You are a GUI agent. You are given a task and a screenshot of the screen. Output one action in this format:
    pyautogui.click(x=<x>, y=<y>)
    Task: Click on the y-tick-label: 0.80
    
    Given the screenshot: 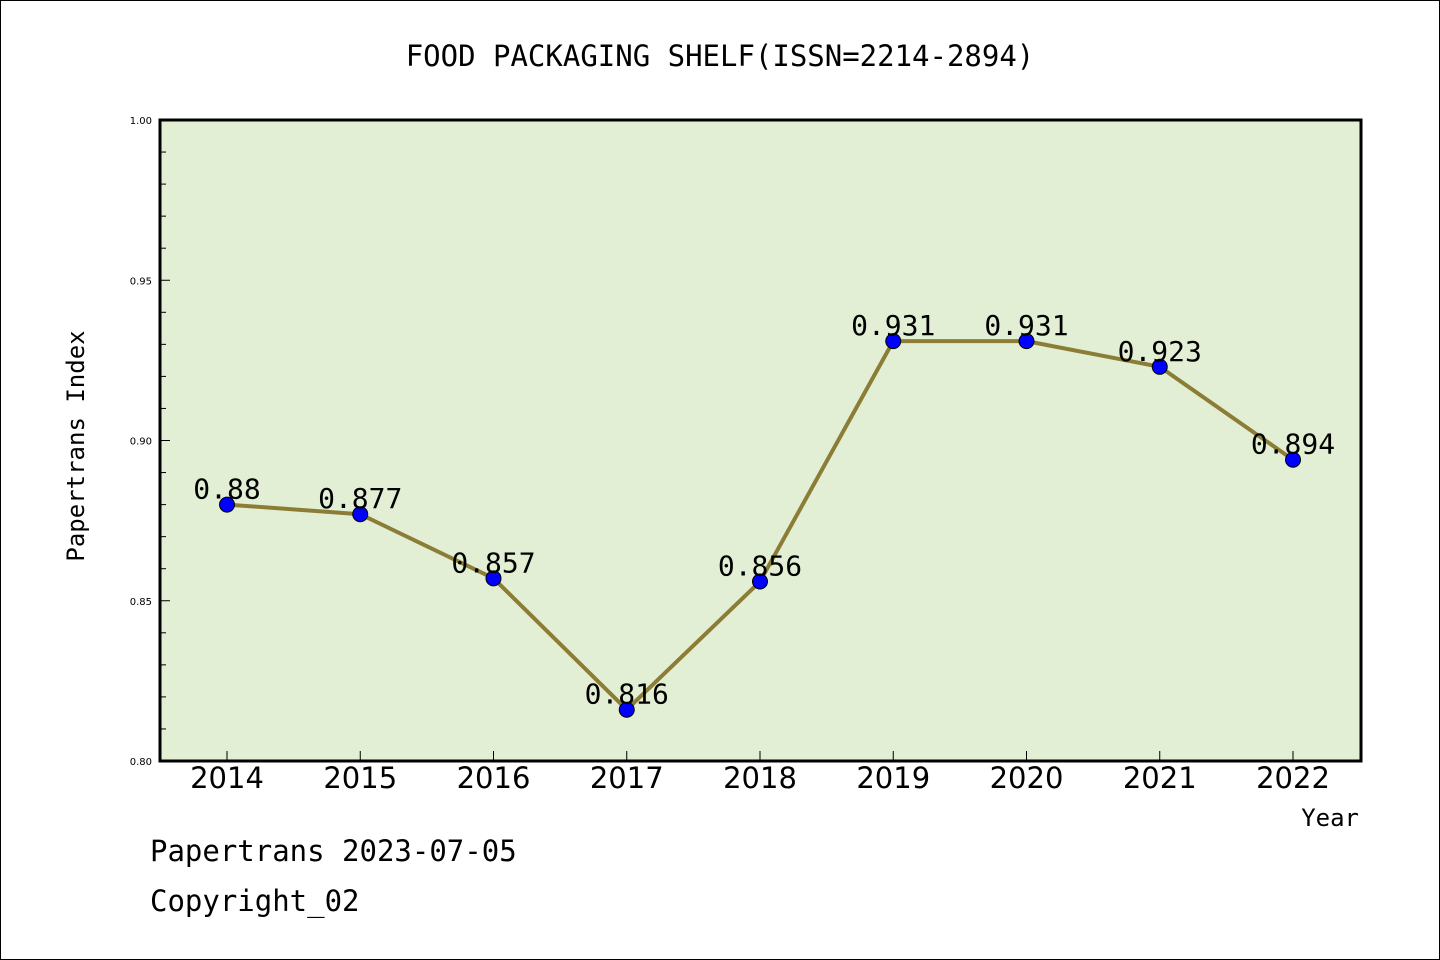 What is the action you would take?
    pyautogui.click(x=141, y=762)
    